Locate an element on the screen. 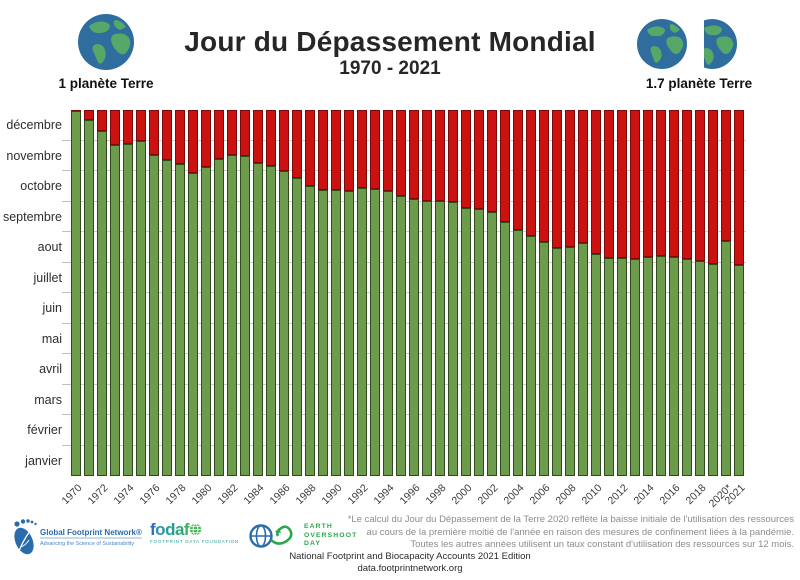 This screenshot has width=800, height=580. bar-1982 is located at coordinates (232, 293).